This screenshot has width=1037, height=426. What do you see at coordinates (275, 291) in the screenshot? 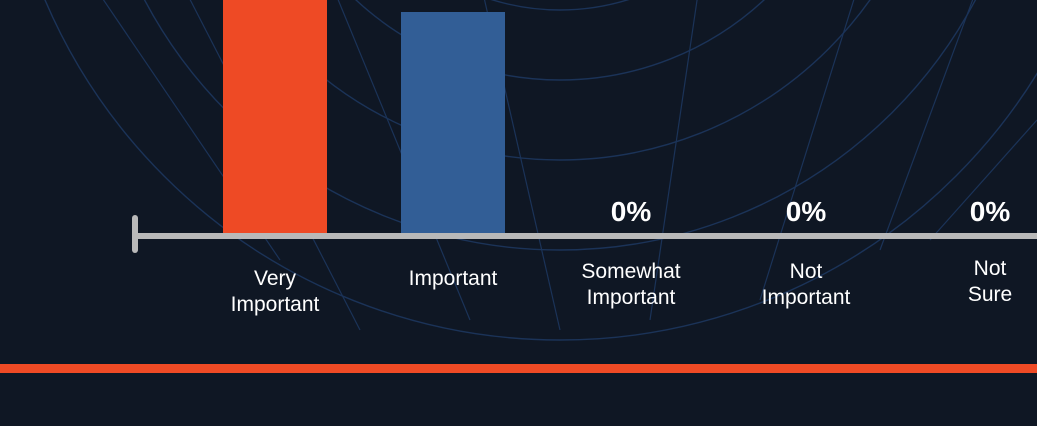
I see `category-label-0: Very Important` at bounding box center [275, 291].